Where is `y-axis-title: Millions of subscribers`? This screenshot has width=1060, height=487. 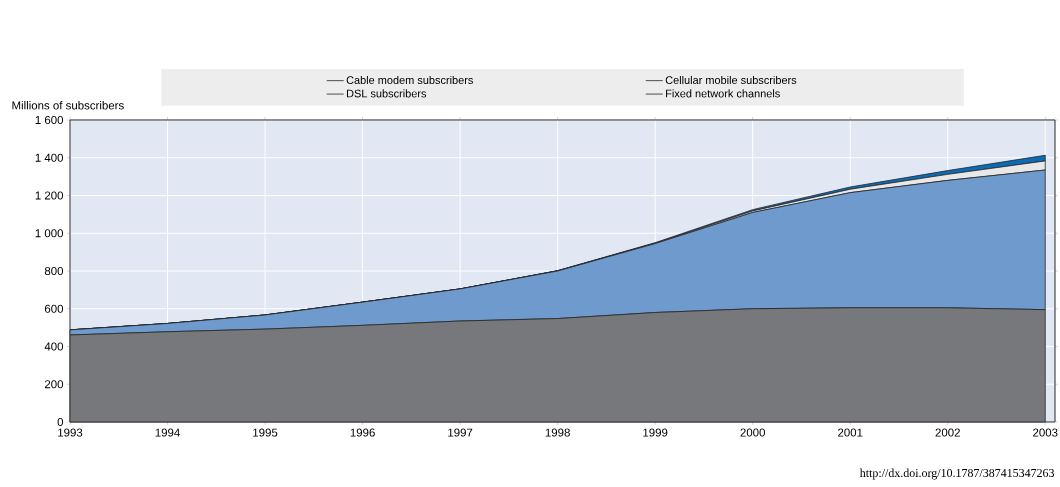 y-axis-title: Millions of subscribers is located at coordinates (68, 105).